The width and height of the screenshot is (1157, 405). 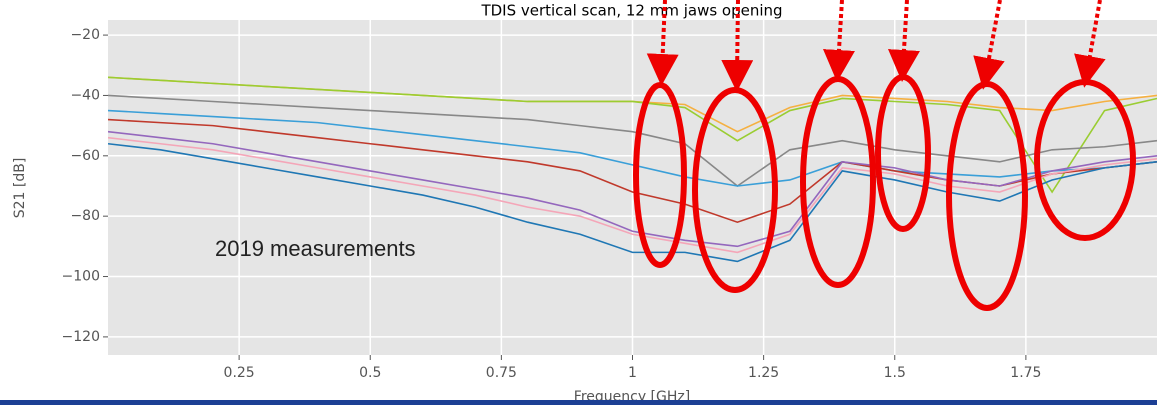 What do you see at coordinates (85, 216) in the screenshot?
I see `y-tick-label: −80` at bounding box center [85, 216].